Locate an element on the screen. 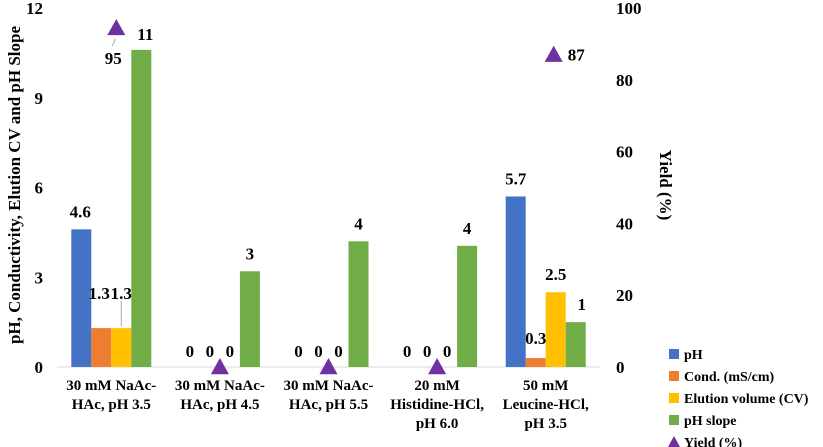  y2-tick-label: 100 is located at coordinates (629, 9).